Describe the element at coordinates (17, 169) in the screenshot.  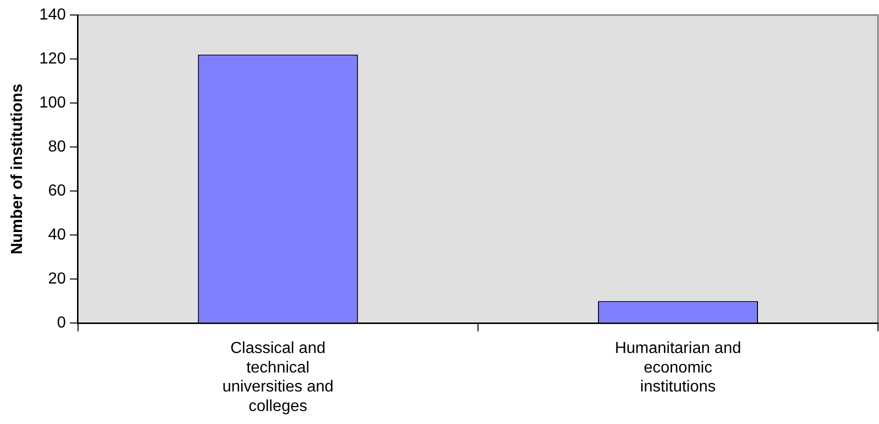
I see `y-axis-title: Number of institutions` at that location.